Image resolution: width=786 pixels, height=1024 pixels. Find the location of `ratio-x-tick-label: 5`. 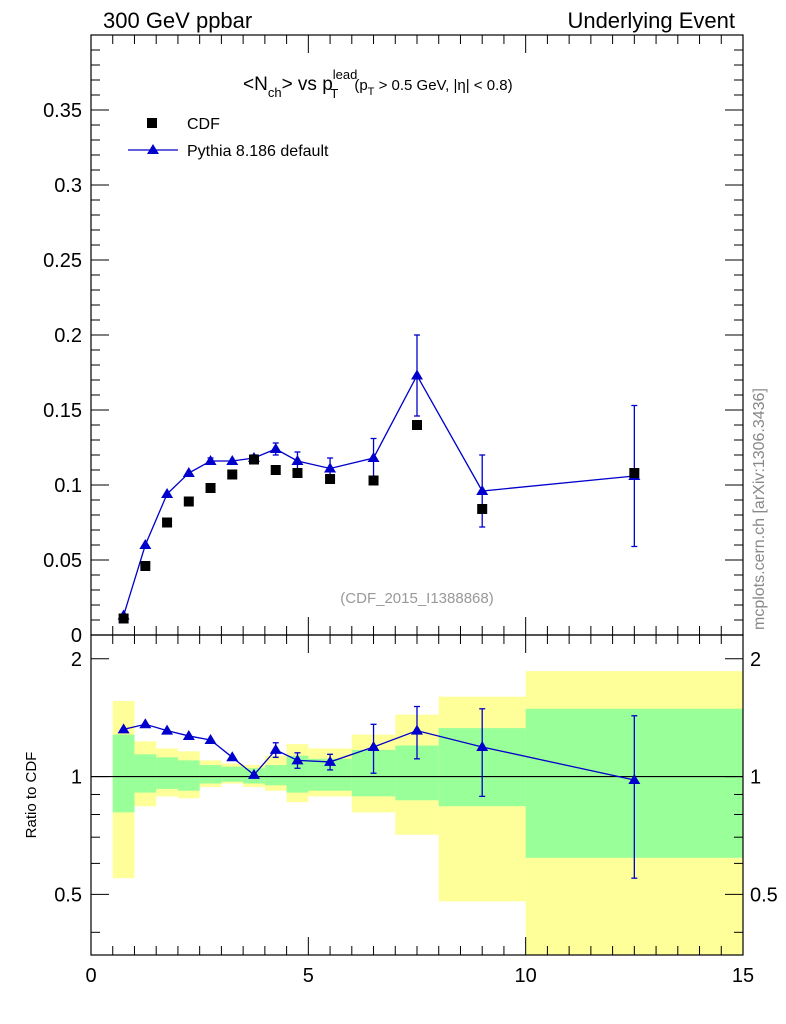

ratio-x-tick-label: 5 is located at coordinates (308, 976).